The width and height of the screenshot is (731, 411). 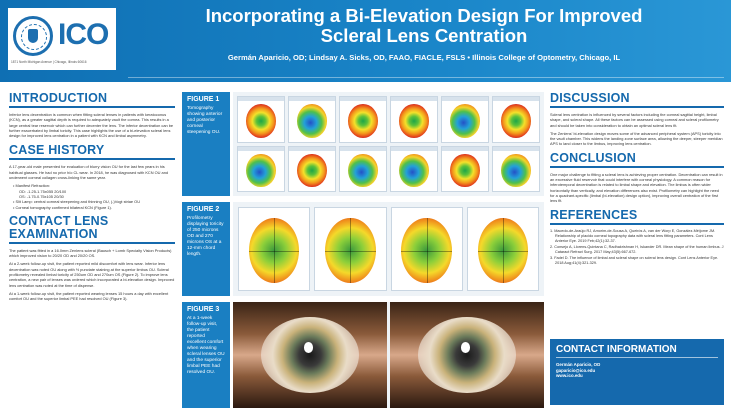 I want to click on list-item: OS: -1.75-0.75x105 20/30, so click(x=41, y=196).